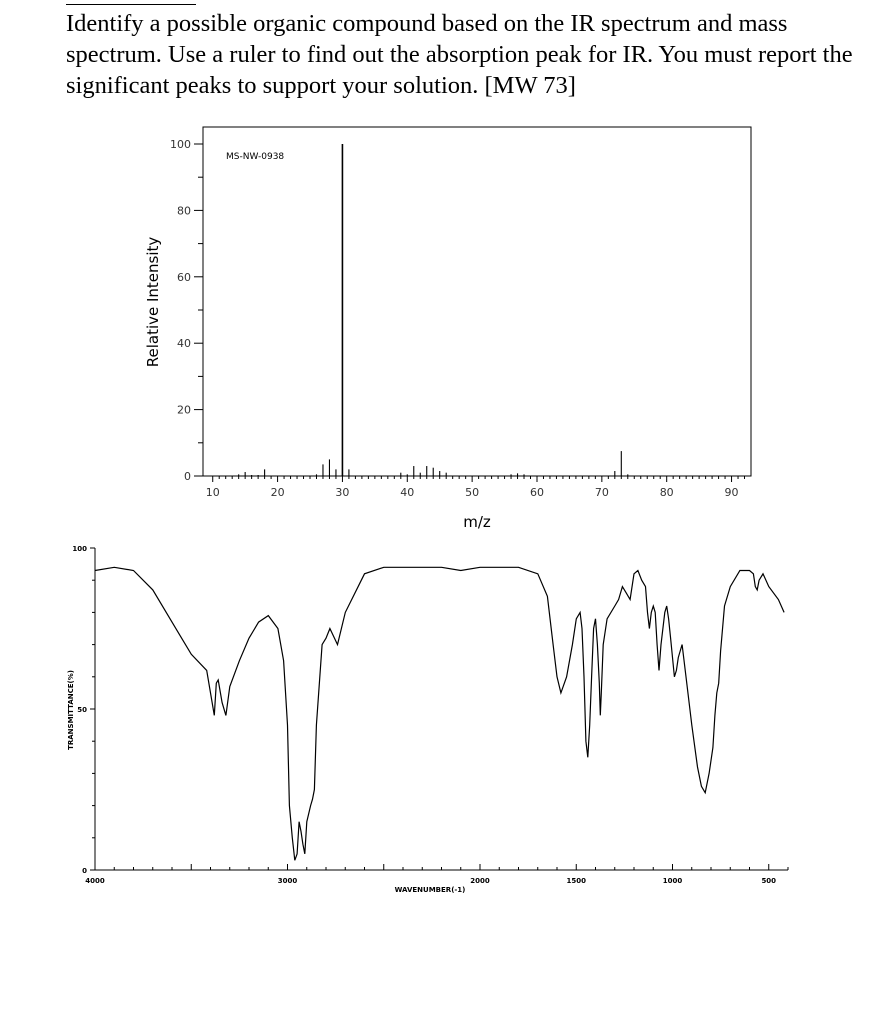 This screenshot has width=892, height=1024. What do you see at coordinates (187, 476) in the screenshot?
I see `ms-y-tick-label: 0` at bounding box center [187, 476].